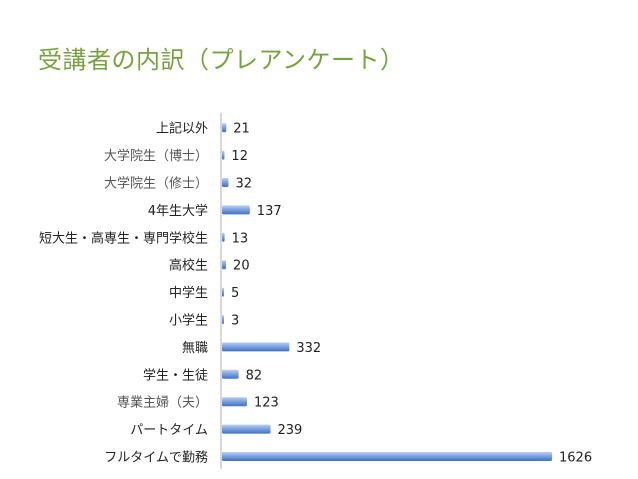 Image resolution: width=638 pixels, height=479 pixels. I want to click on value-label: 12, so click(239, 156).